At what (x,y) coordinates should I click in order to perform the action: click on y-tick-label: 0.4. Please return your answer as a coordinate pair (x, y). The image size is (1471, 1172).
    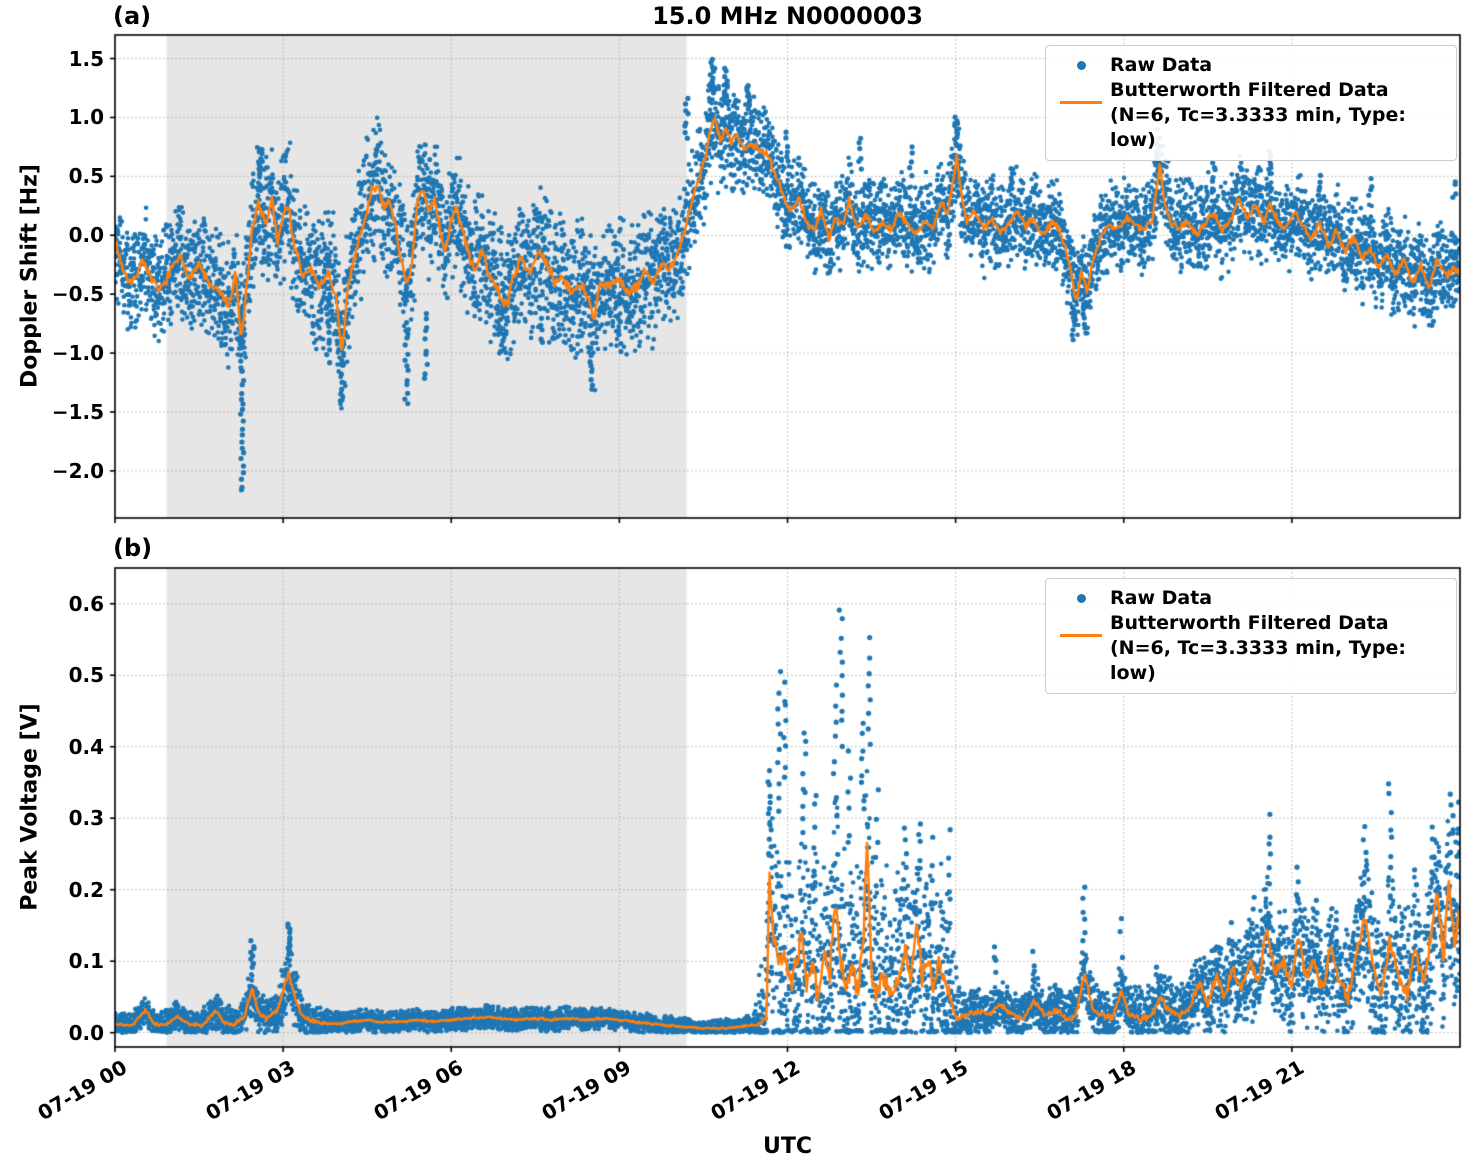
    Looking at the image, I should click on (86, 746).